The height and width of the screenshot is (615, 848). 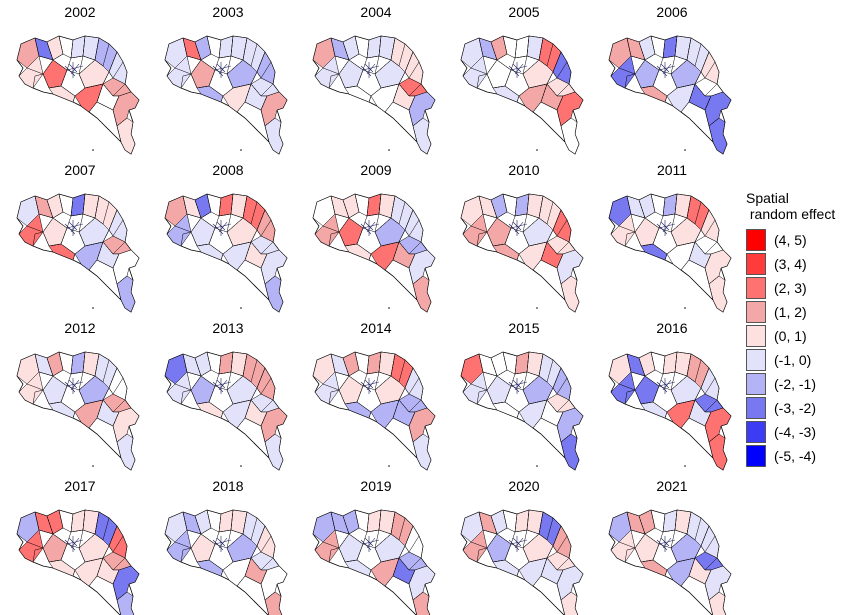 What do you see at coordinates (78, 395) in the screenshot?
I see `map-panel: 2012` at bounding box center [78, 395].